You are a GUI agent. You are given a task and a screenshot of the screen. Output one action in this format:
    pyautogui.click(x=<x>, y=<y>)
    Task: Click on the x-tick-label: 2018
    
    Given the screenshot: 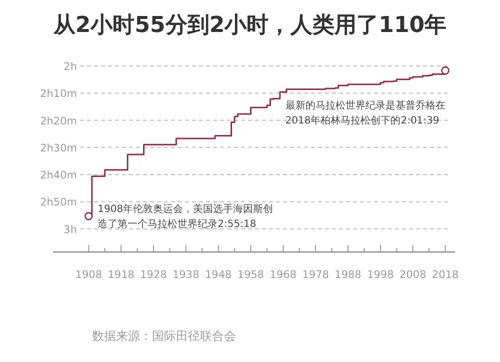 What is the action you would take?
    pyautogui.click(x=445, y=275)
    